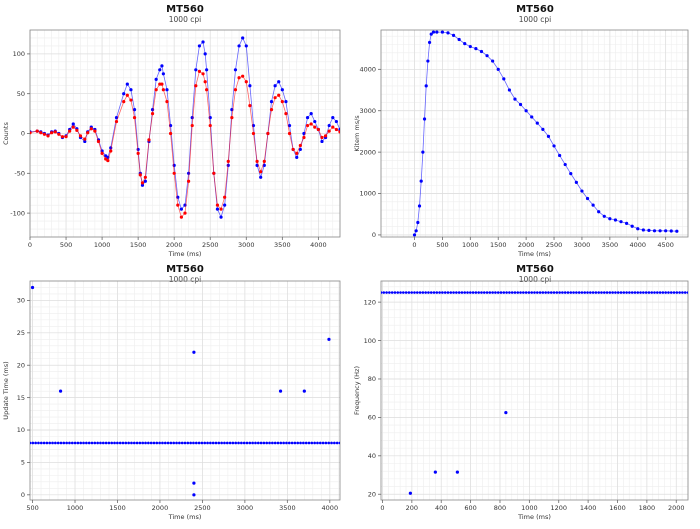 This screenshot has width=700, height=529. Describe the element at coordinates (617, 508) in the screenshot. I see `x-tick-label: 1600` at that location.